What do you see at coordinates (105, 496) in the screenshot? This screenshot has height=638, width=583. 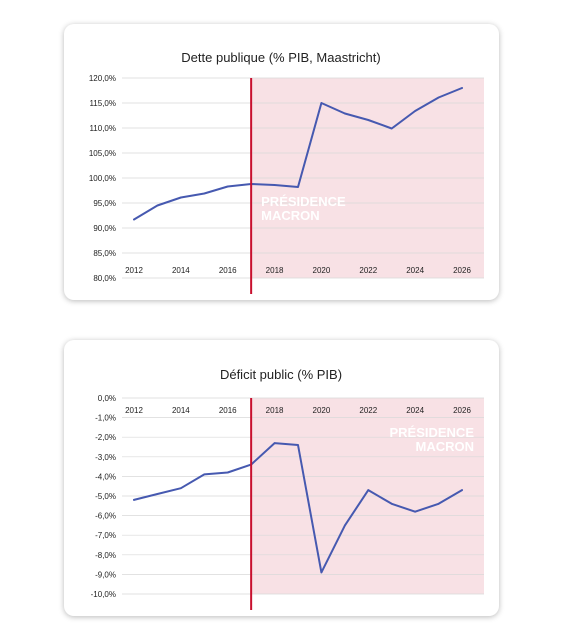 I see `deficit-y-tick-label: -5,0%` at bounding box center [105, 496].